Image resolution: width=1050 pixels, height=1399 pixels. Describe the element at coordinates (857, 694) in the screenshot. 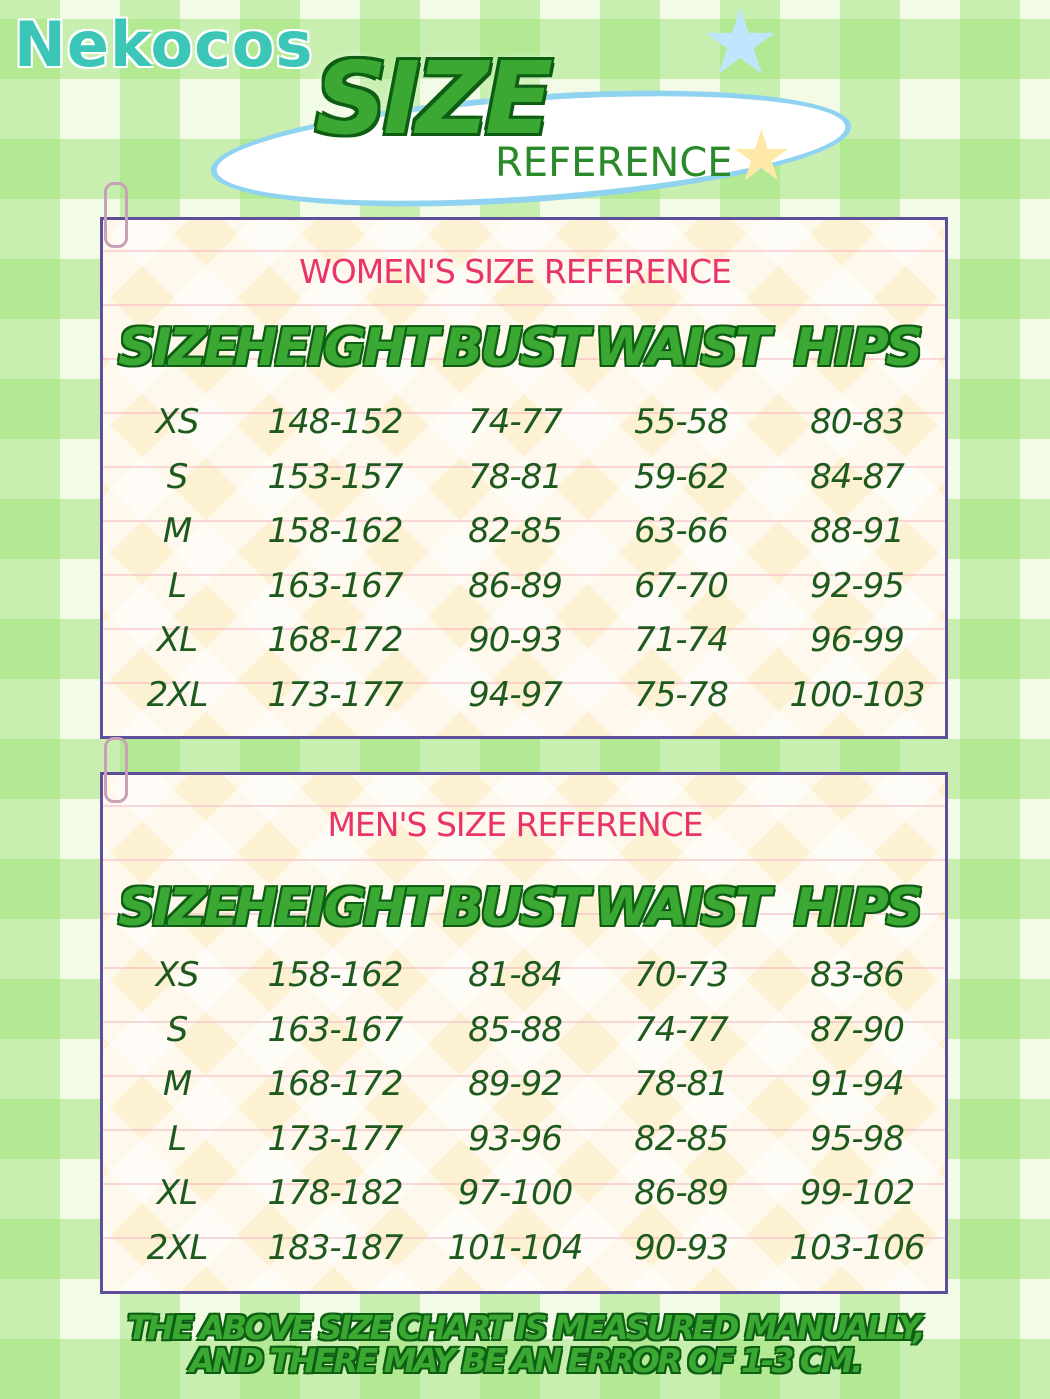

I see `table-cell: 100-103` at that location.